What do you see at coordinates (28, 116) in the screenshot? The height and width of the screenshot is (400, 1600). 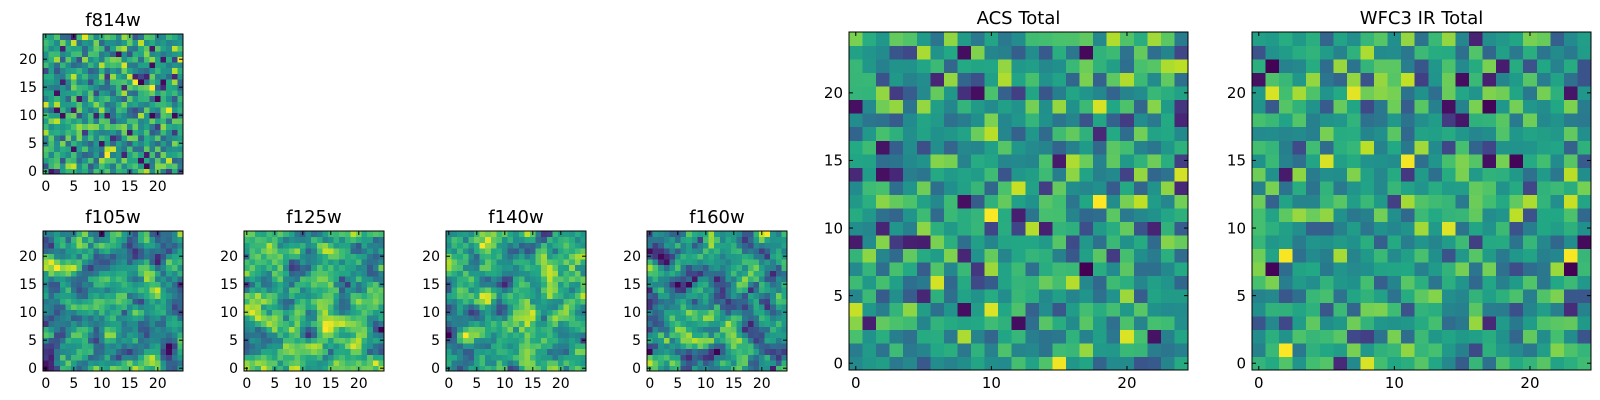 I see `y-tick-label: 10` at bounding box center [28, 116].